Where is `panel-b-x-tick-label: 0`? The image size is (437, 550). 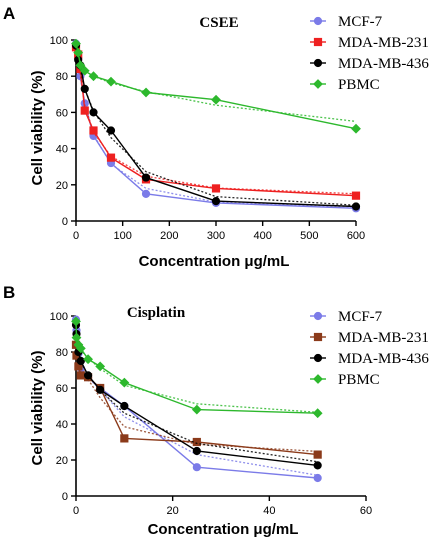 panel-b-x-tick-label: 0 is located at coordinates (76, 511).